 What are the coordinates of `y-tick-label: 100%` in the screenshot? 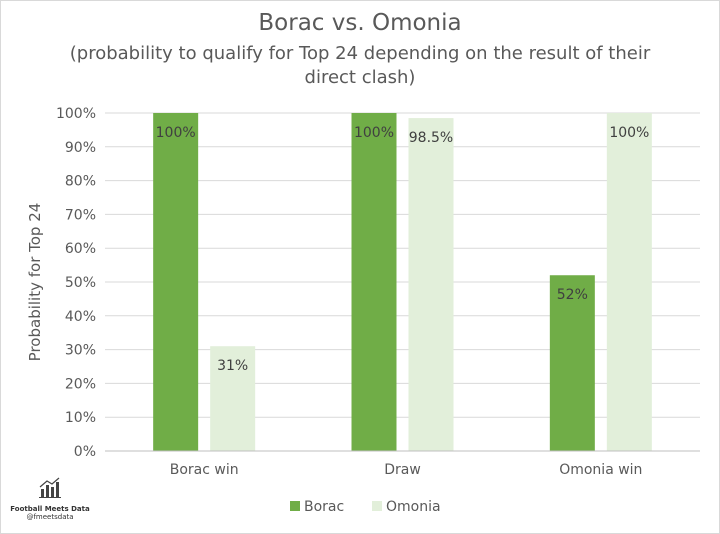 It's located at (76, 114).